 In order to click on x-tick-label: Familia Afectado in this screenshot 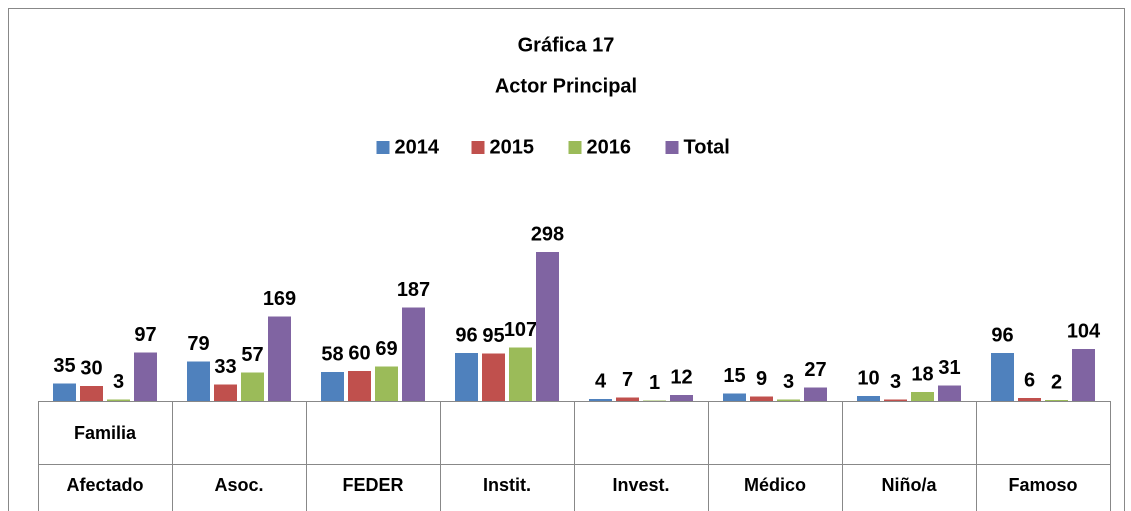, I will do `click(105, 459)`.